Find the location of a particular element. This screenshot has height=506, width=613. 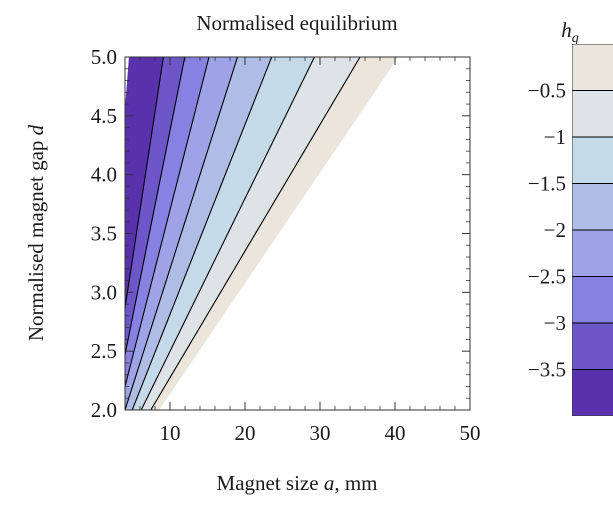

y-tick-label: 2.0 is located at coordinates (104, 410).